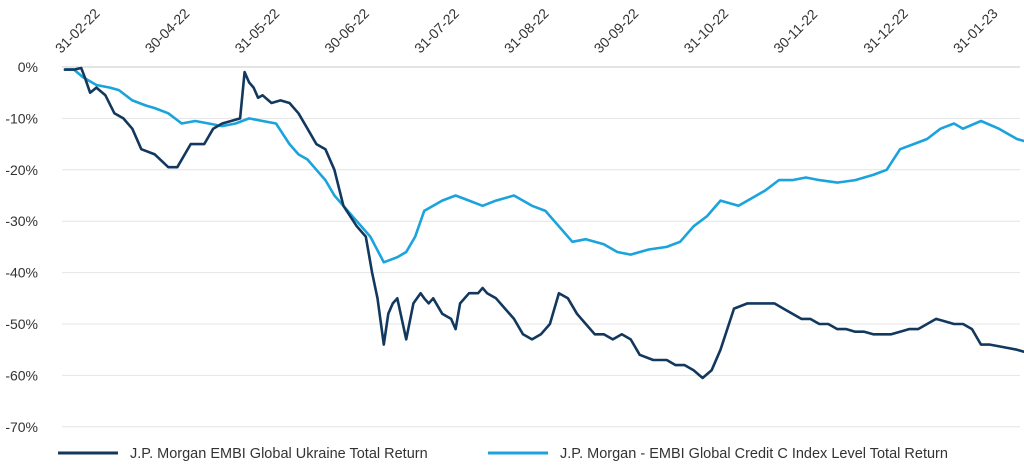 This screenshot has height=466, width=1024. Describe the element at coordinates (21, 324) in the screenshot. I see `y-tick-label: -50%` at that location.